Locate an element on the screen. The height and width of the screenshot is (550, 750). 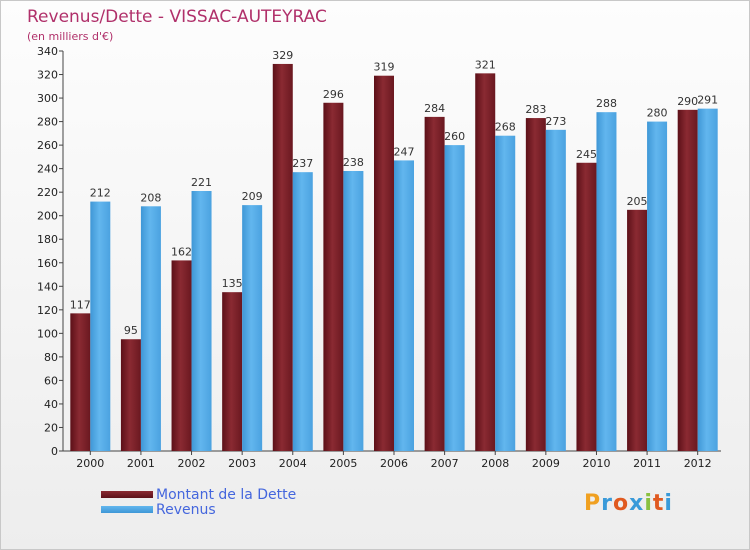
x-tick-label: 2001 is located at coordinates (141, 463).